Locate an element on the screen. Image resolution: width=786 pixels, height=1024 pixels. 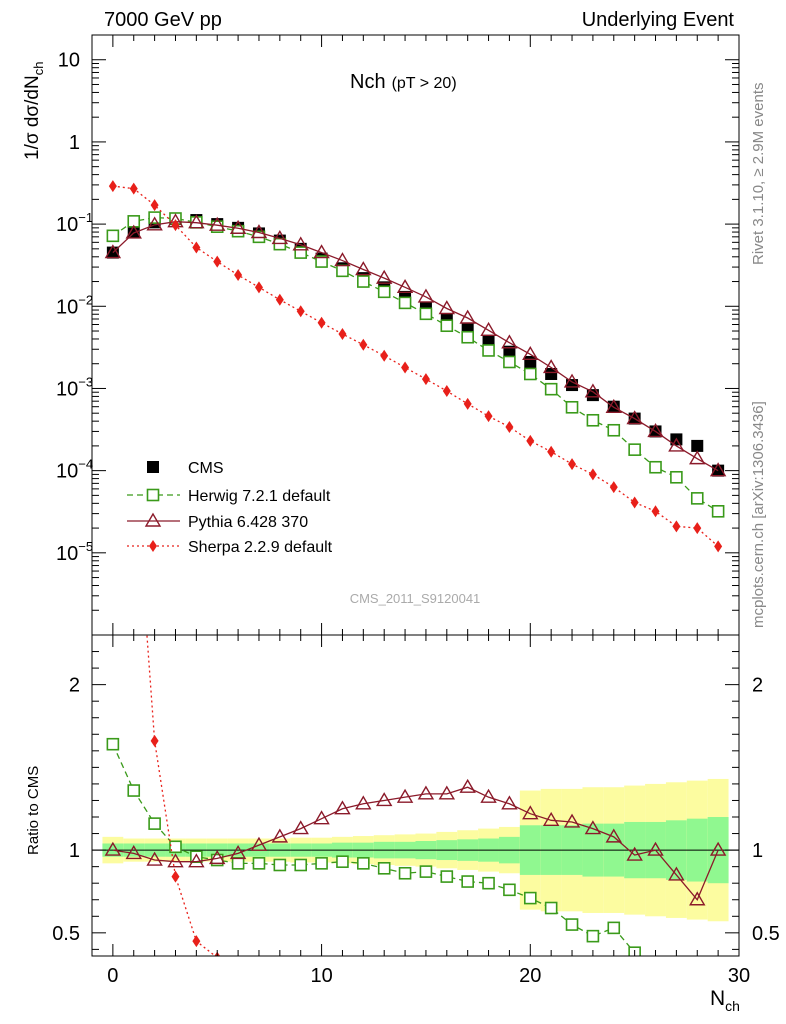
y-tick-label: 10⁻⁴ is located at coordinates (74, 470).